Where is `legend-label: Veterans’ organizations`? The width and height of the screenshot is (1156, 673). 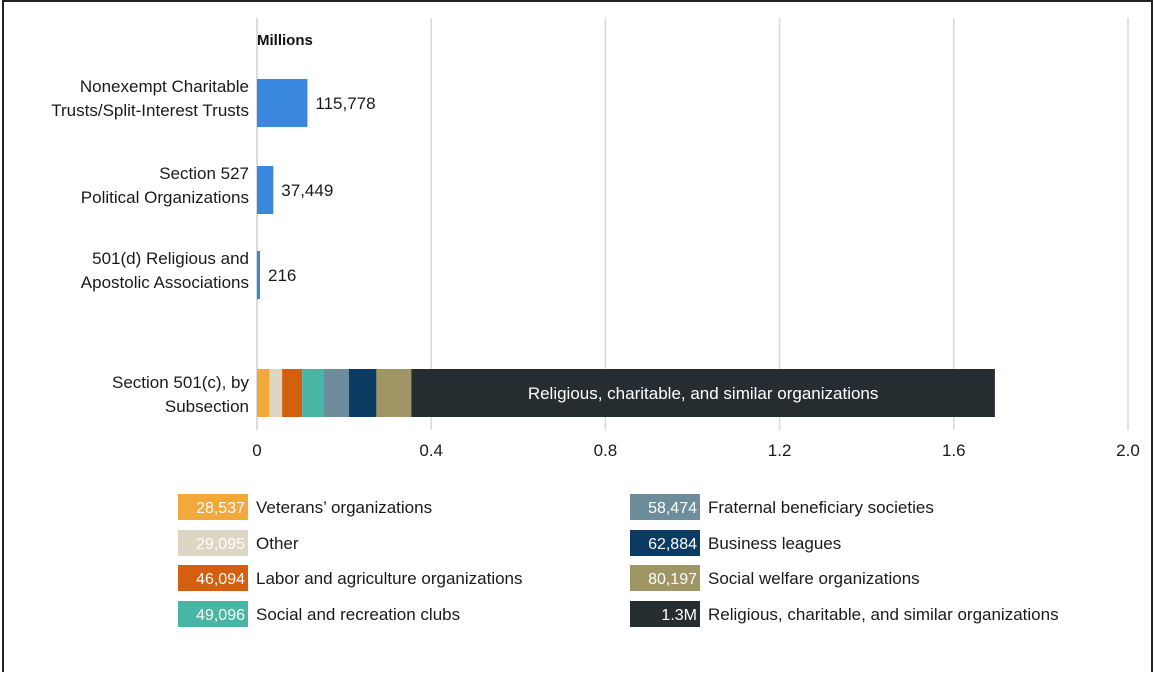 legend-label: Veterans’ organizations is located at coordinates (344, 507).